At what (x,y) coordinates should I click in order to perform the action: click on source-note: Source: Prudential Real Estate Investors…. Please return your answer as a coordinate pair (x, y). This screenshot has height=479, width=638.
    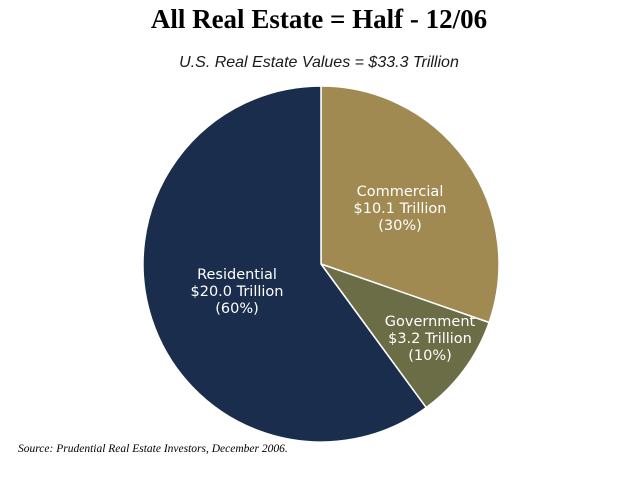
    Looking at the image, I should click on (153, 449).